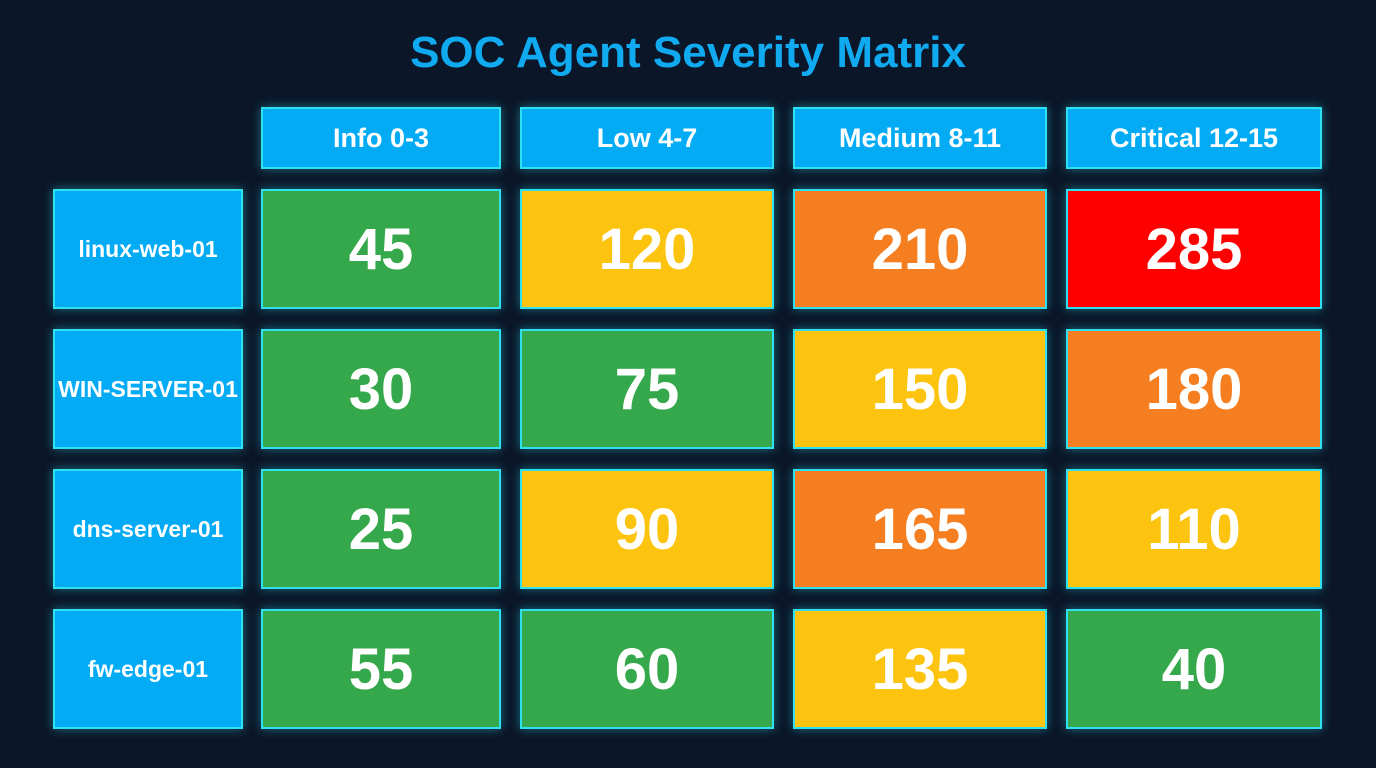 Image resolution: width=1376 pixels, height=768 pixels. Describe the element at coordinates (647, 669) in the screenshot. I see `heatmap-cell: 60` at that location.